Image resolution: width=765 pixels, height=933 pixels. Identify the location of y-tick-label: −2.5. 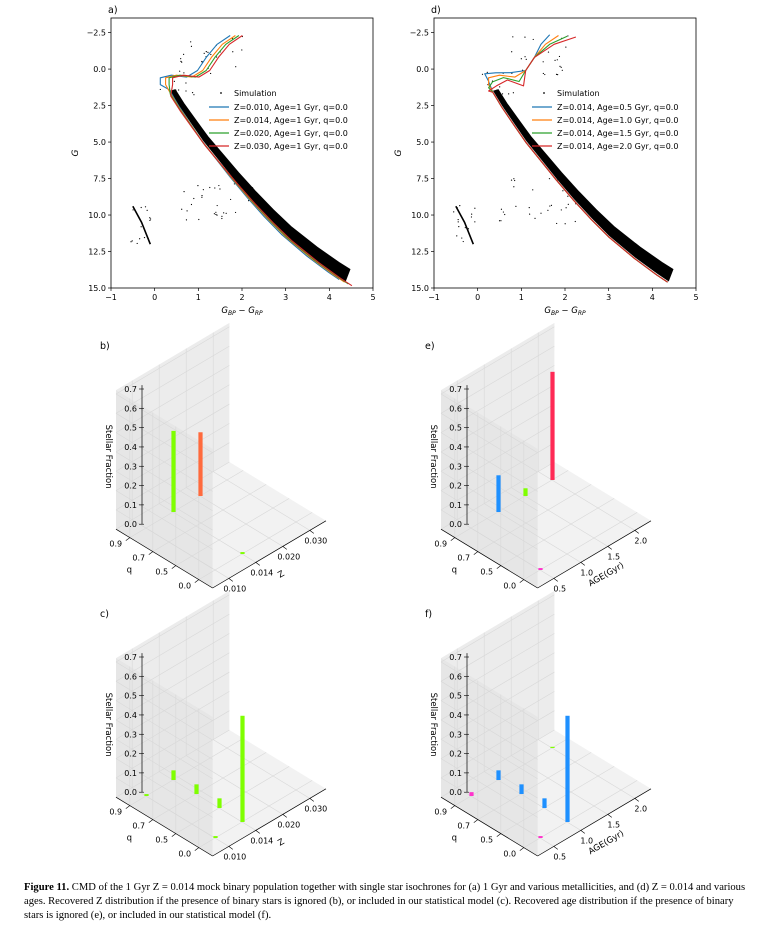
(419, 33).